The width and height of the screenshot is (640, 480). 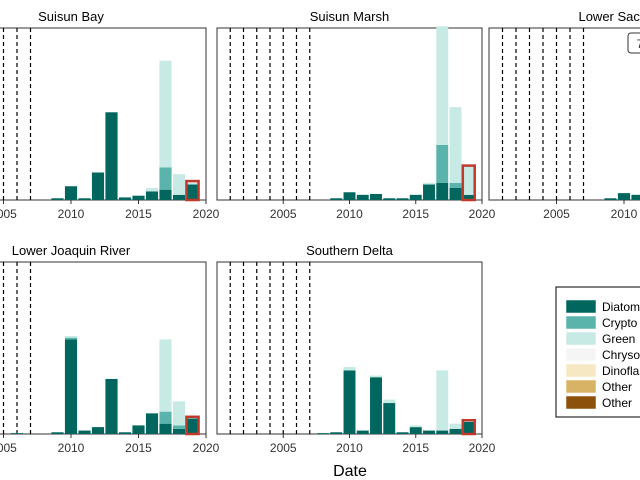 I want to click on panel-title: Suisun Bay, so click(x=71, y=16).